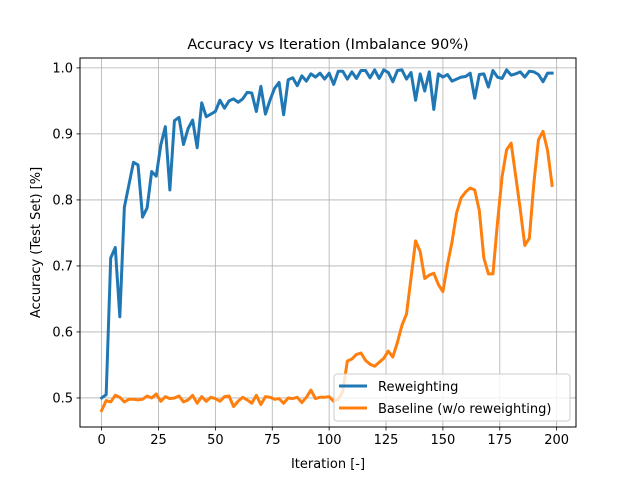 The image size is (640, 480). Describe the element at coordinates (418, 387) in the screenshot. I see `legend-label-reweighting: Reweighting` at that location.